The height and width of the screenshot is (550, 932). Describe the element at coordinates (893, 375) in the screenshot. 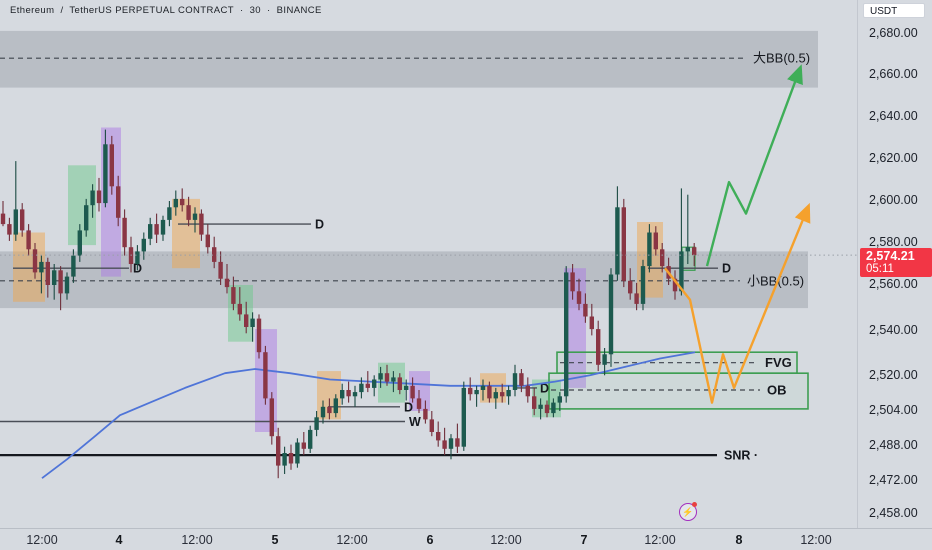

I see `price-axis-tick: 2,520.00` at that location.